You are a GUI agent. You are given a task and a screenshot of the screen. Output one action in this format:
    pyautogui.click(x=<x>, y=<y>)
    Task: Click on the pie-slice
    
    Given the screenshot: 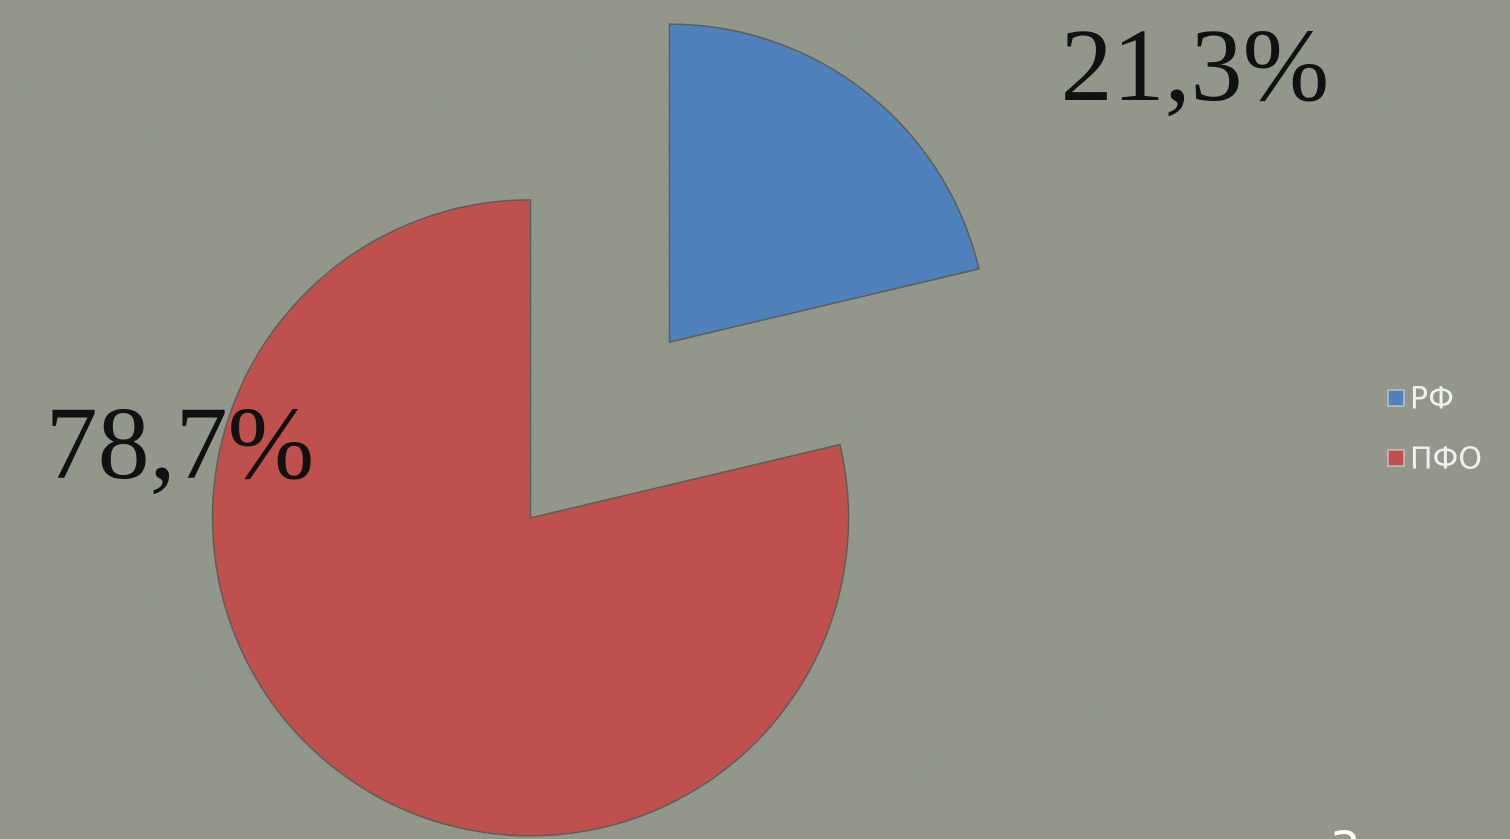 What is the action you would take?
    pyautogui.click(x=824, y=183)
    